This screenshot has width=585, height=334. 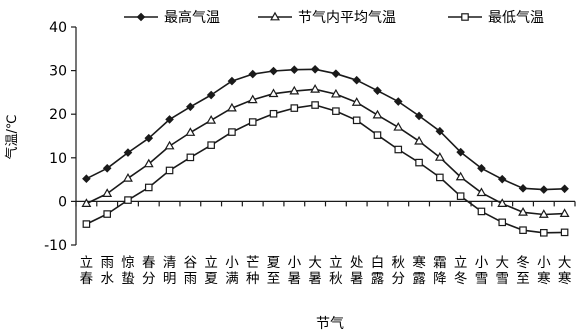 I want to click on x-tick-label-char: 雨, so click(x=107, y=263).